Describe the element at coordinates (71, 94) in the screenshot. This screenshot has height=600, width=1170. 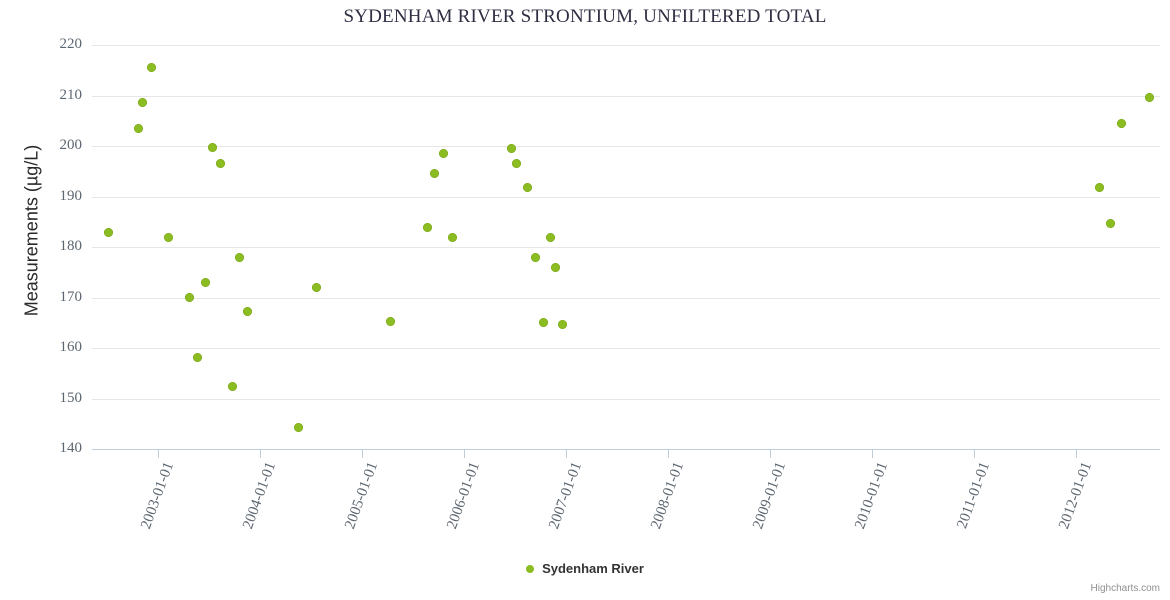
I see `y-axis-tick-label: 210` at that location.